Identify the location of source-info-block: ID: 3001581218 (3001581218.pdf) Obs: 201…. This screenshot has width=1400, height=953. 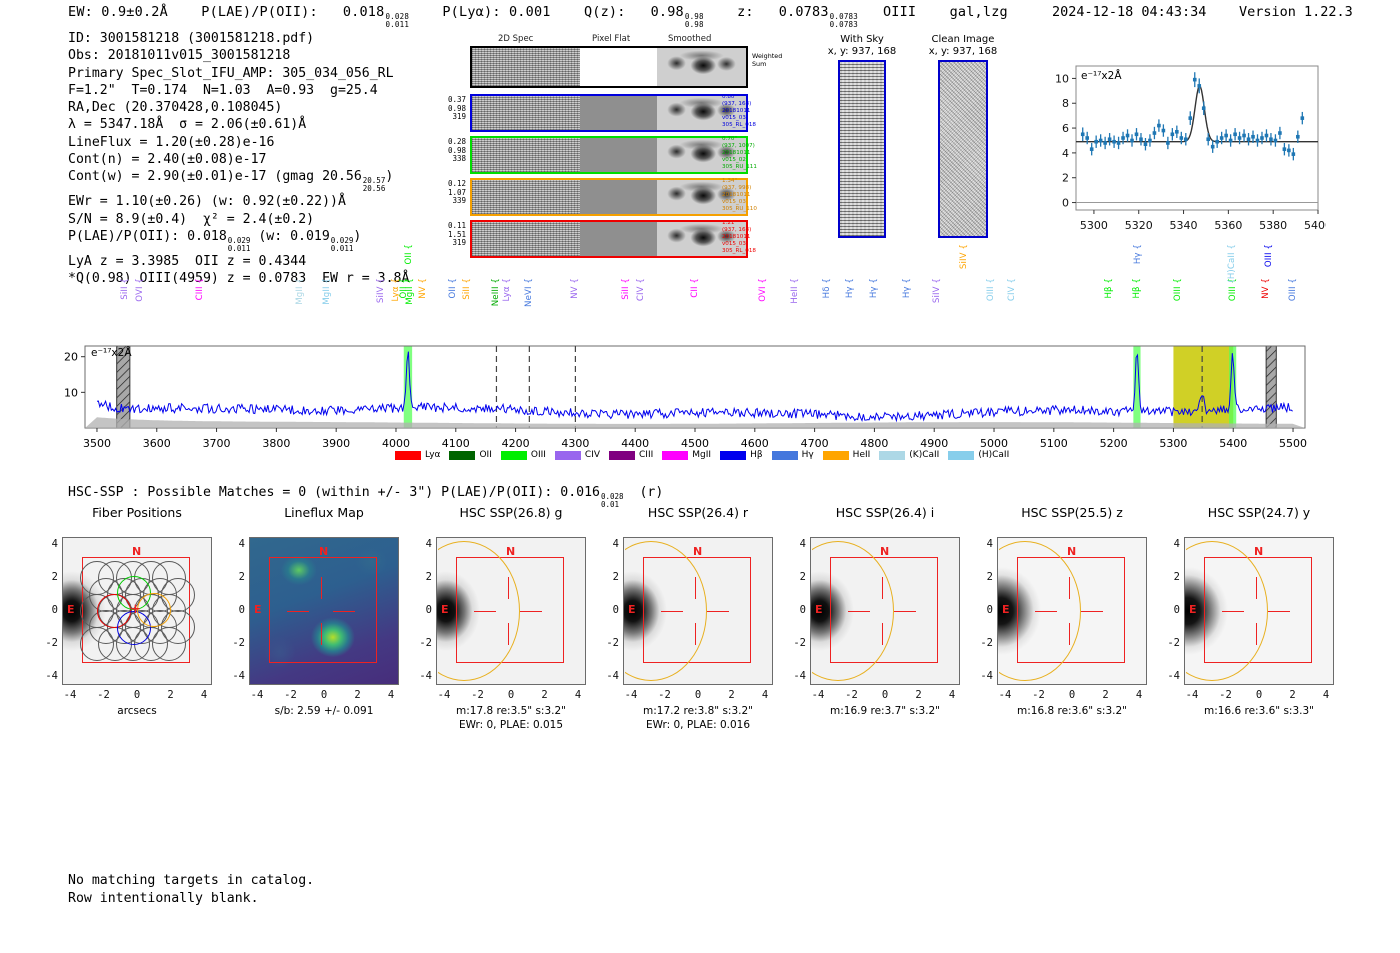
(238, 159).